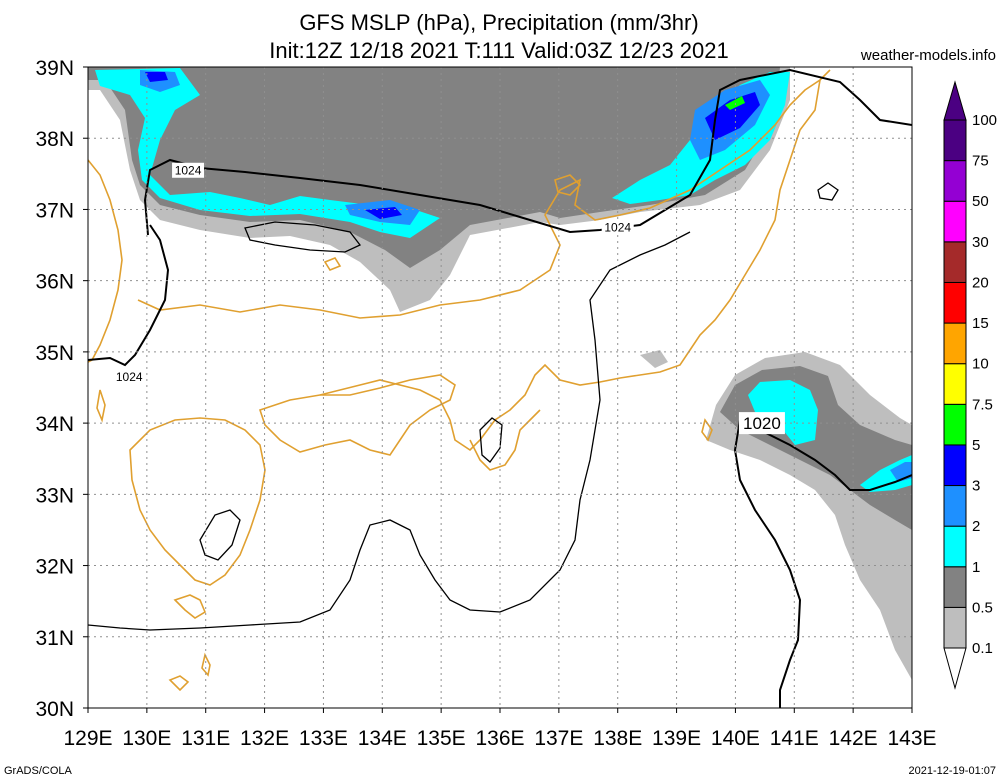 This screenshot has width=1000, height=779. Describe the element at coordinates (383, 213) in the screenshot. I see `precip-band-3-center` at that location.